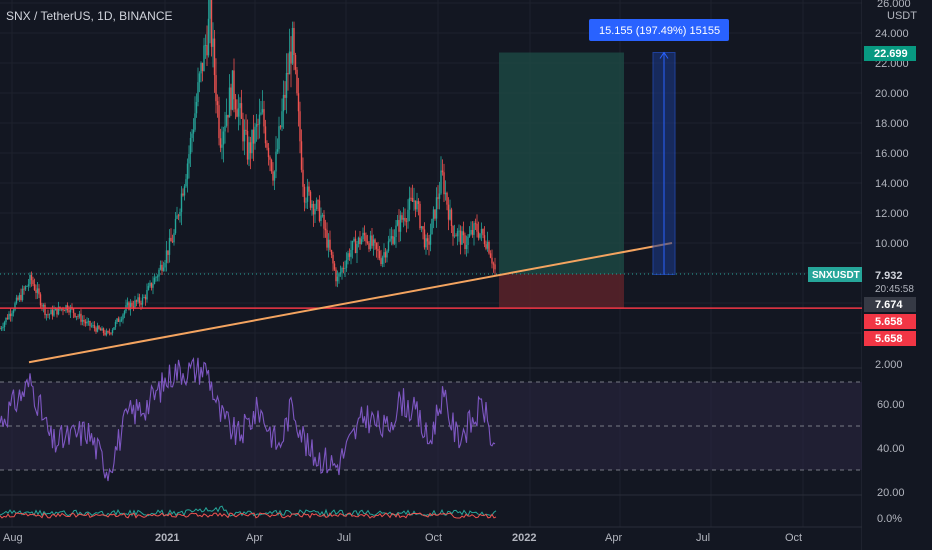 The width and height of the screenshot is (932, 550). Describe the element at coordinates (890, 53) in the screenshot. I see `target-price-tag-bg` at that location.